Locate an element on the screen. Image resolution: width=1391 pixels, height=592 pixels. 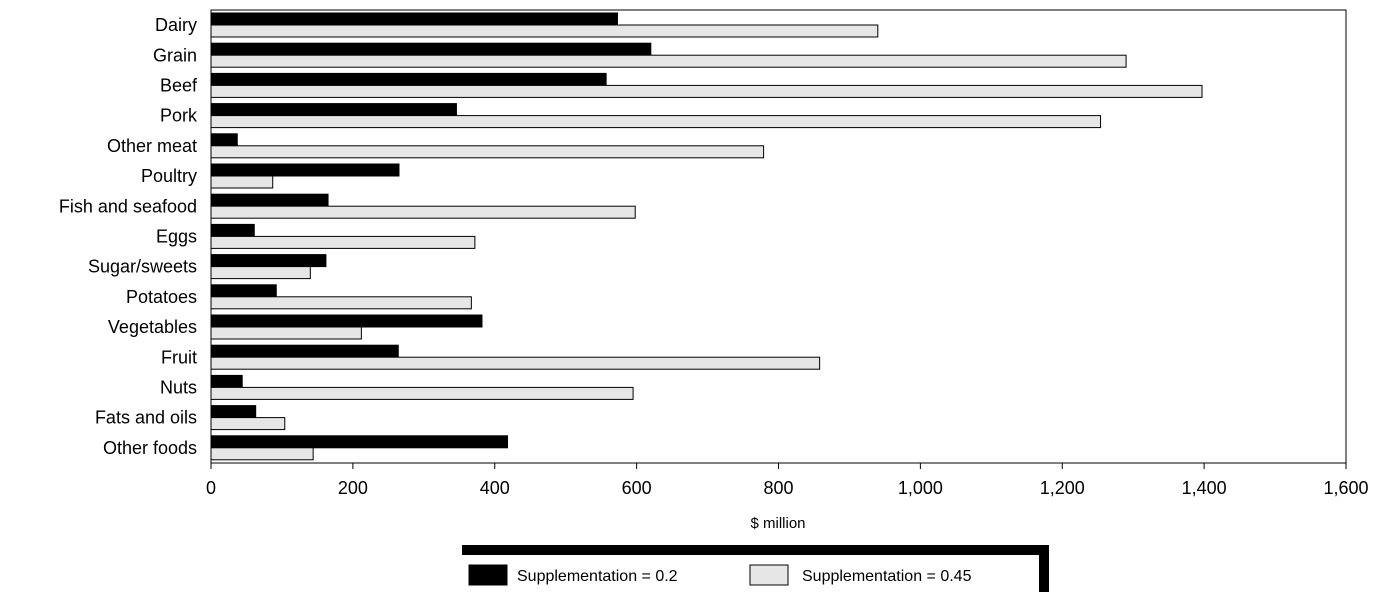
category-label: Fish and seafood is located at coordinates (128, 206).